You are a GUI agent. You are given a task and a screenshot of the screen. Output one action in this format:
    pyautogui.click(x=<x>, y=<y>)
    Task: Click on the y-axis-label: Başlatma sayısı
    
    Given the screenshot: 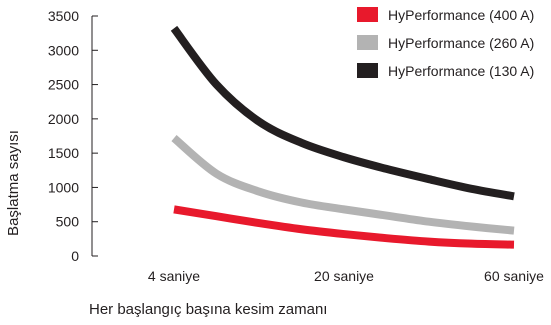 What is the action you would take?
    pyautogui.click(x=13, y=183)
    